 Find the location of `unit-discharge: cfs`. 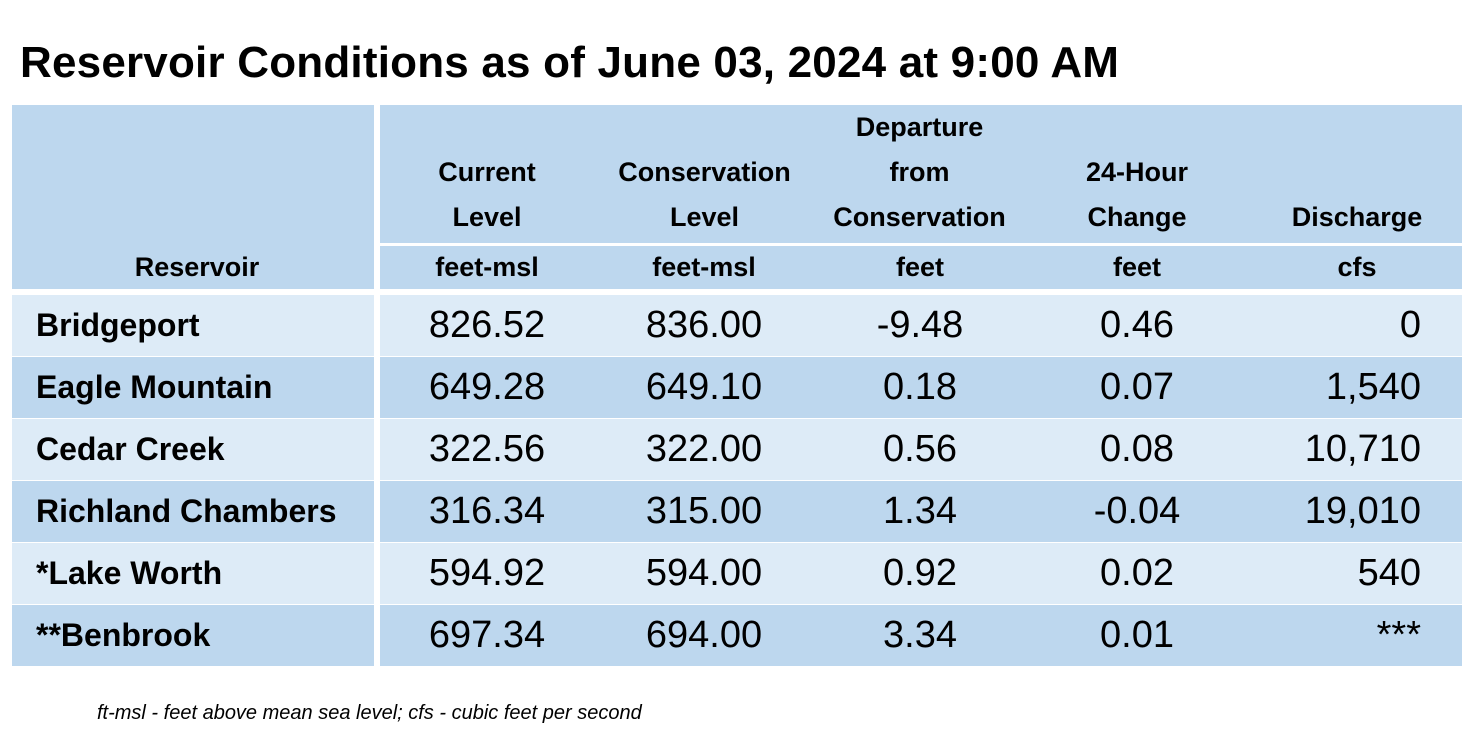

unit-discharge: cfs is located at coordinates (1357, 267).